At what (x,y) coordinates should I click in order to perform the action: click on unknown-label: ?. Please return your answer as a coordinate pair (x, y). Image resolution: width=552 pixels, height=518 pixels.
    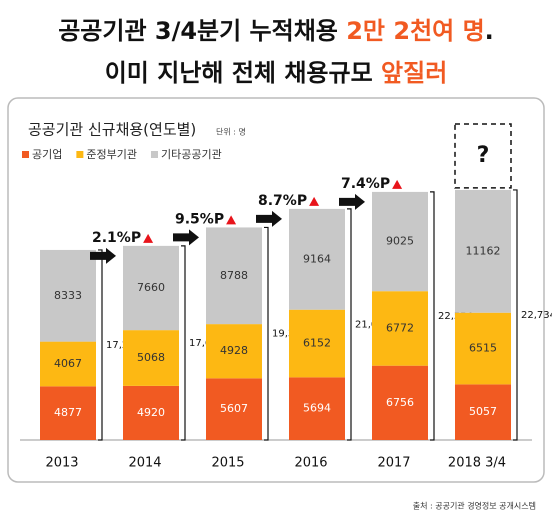
    Looking at the image, I should click on (483, 155).